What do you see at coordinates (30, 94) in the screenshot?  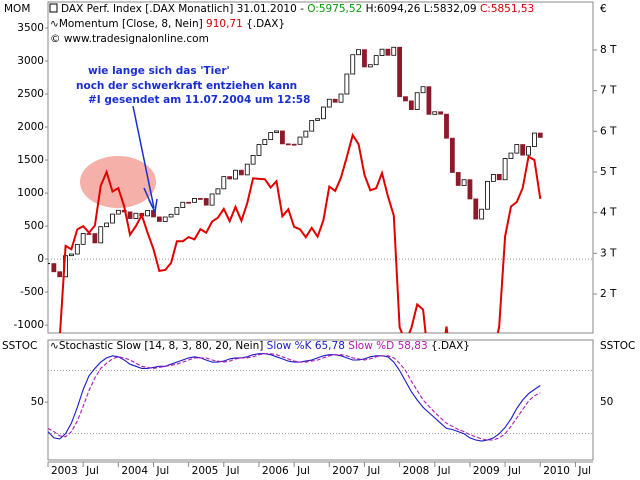 I see `y-tick-label: 2500` at bounding box center [30, 94].